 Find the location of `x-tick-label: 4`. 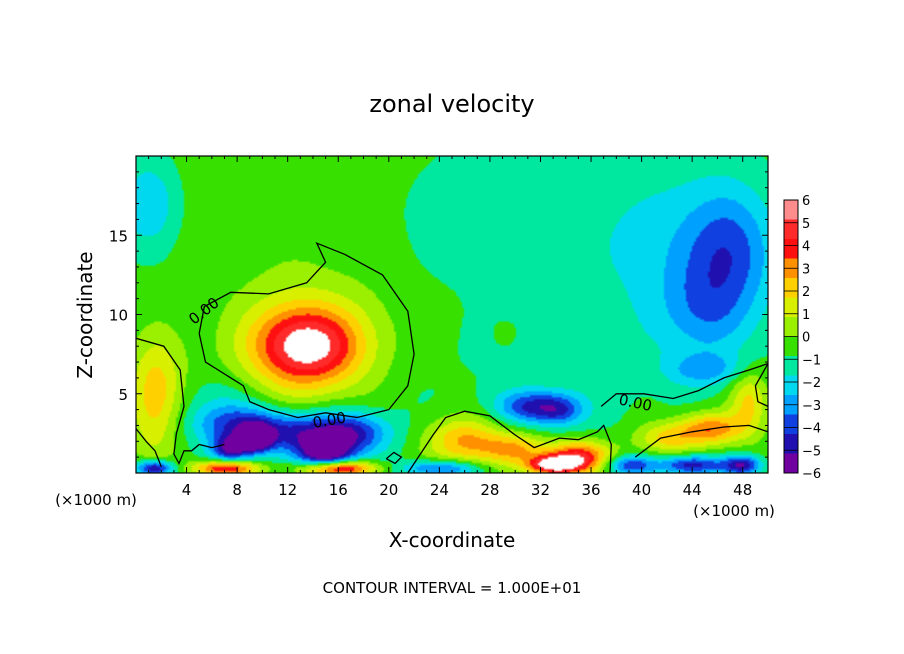

x-tick-label: 4 is located at coordinates (187, 490).